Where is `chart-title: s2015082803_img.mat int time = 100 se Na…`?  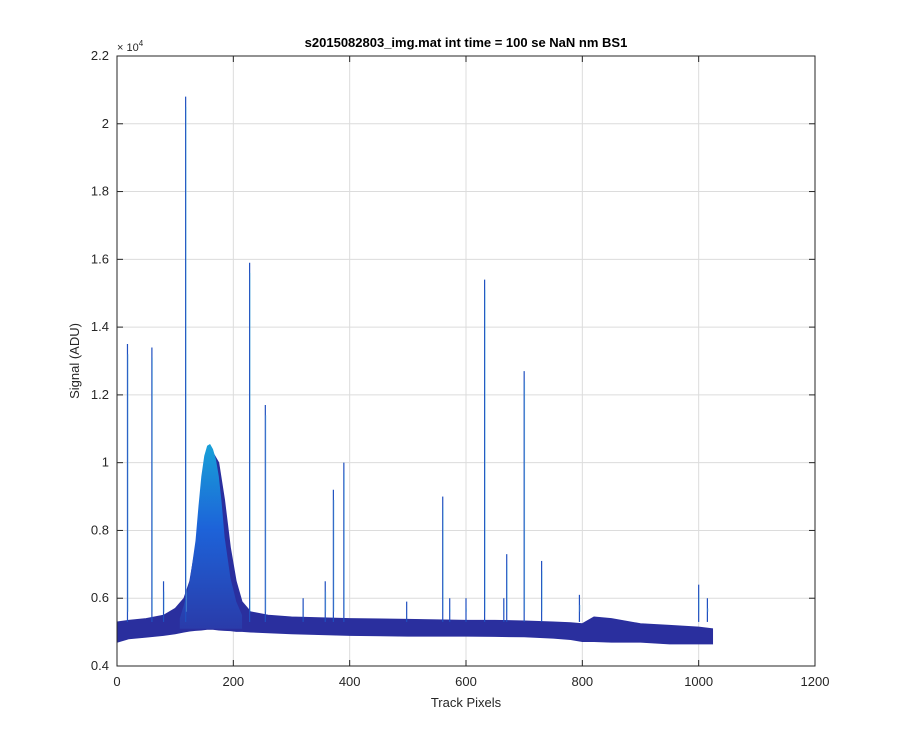
chart-title: s2015082803_img.mat int time = 100 se Na… is located at coordinates (466, 42).